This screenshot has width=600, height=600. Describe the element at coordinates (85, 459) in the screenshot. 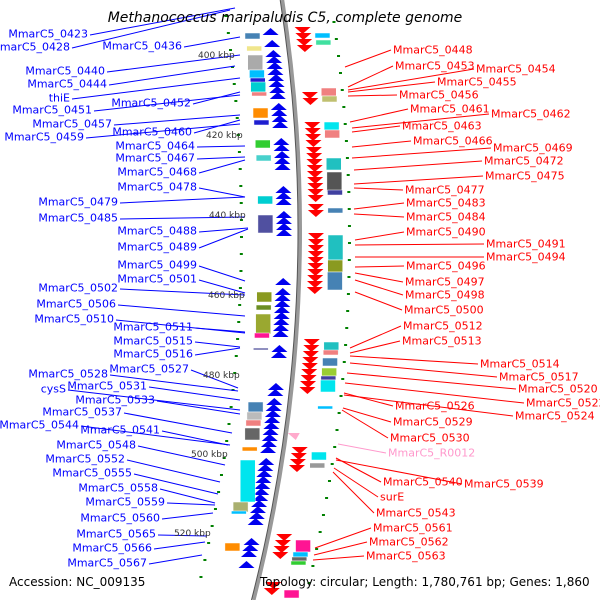

I see `gene-label-forward: MmarC5_0552` at that location.